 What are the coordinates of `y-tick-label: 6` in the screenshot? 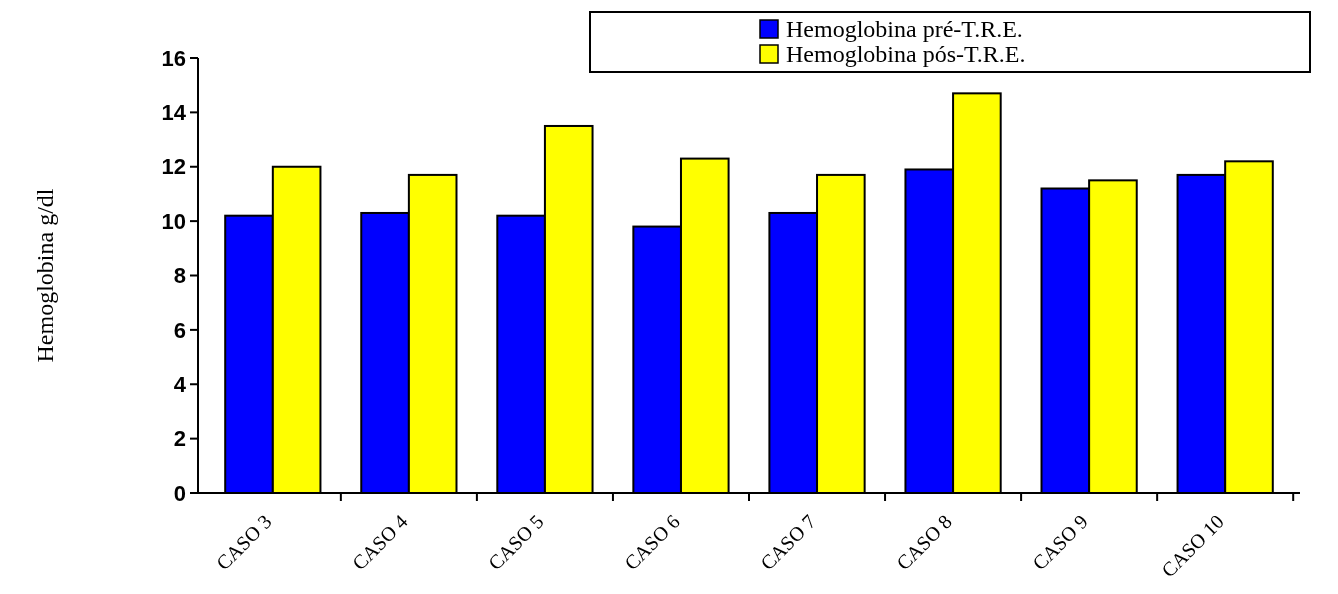 It's located at (179, 330).